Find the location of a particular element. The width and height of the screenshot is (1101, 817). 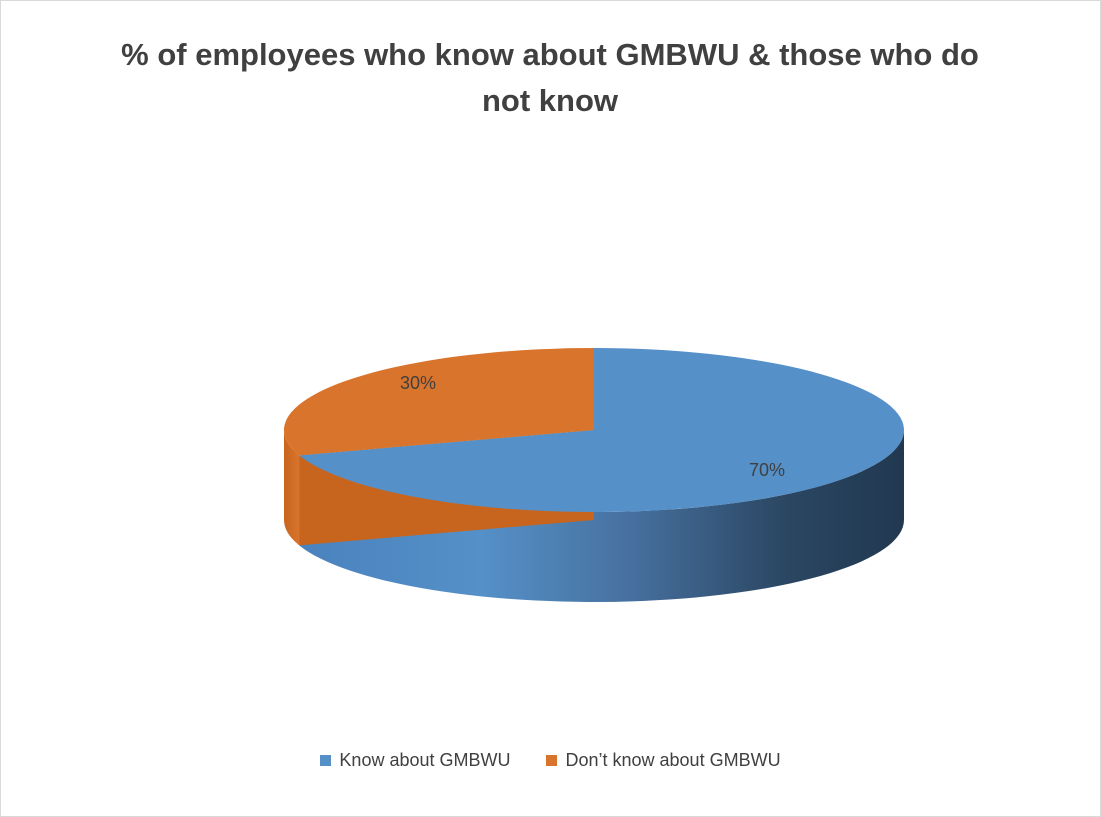

legend-item-dont-know: Don’t know about GMBWU is located at coordinates (663, 760).